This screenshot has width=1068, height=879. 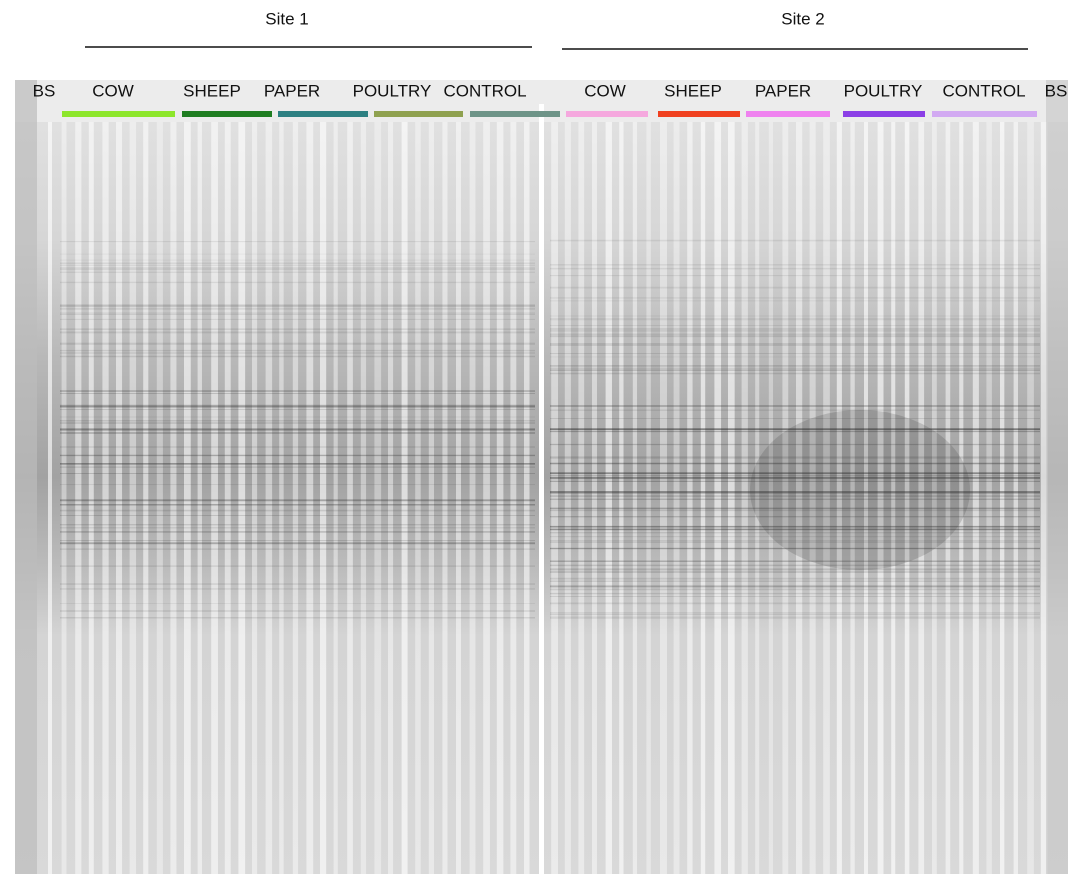 I want to click on gel-edge-left, so click(x=26, y=477).